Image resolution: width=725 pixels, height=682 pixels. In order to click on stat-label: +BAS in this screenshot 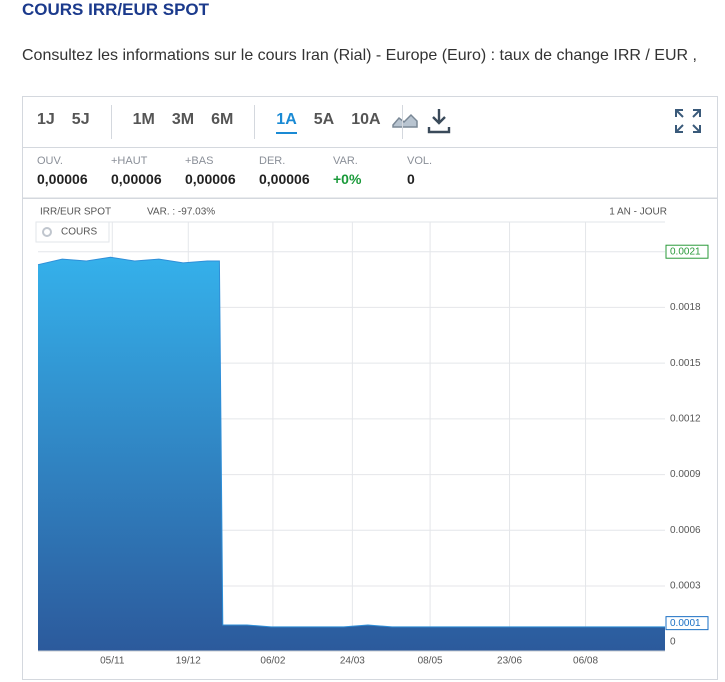, I will do `click(199, 161)`.